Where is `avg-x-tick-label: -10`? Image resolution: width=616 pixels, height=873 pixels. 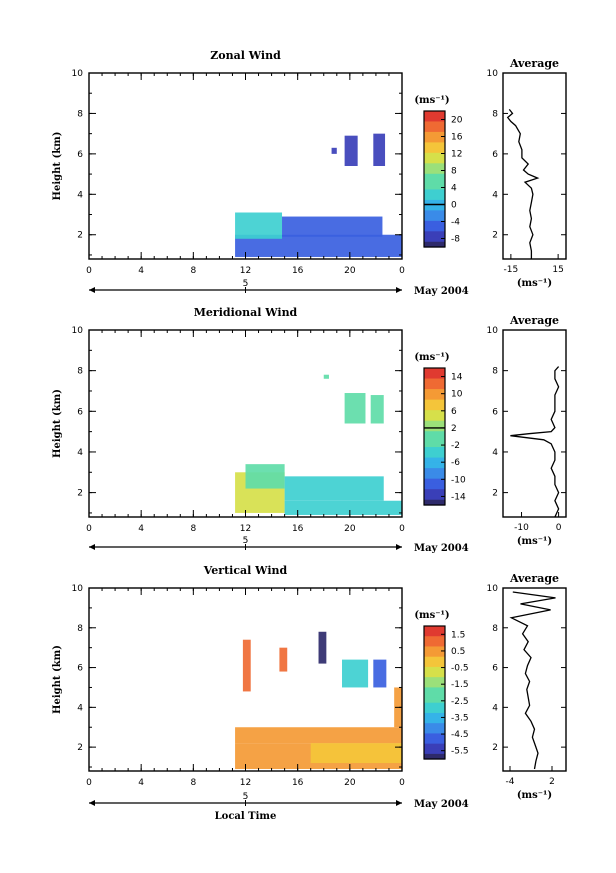 avg-x-tick-label: -10 is located at coordinates (521, 528).